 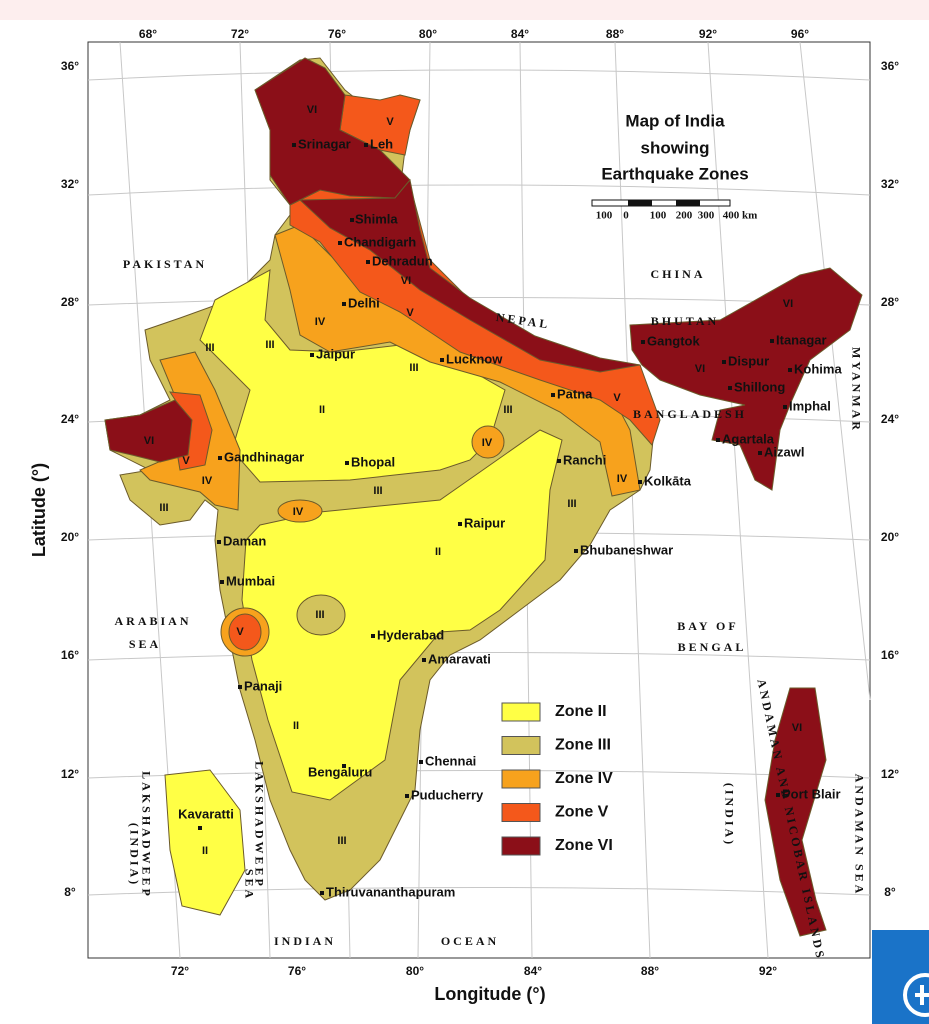 I want to click on map-title: Map of India, so click(x=675, y=120).